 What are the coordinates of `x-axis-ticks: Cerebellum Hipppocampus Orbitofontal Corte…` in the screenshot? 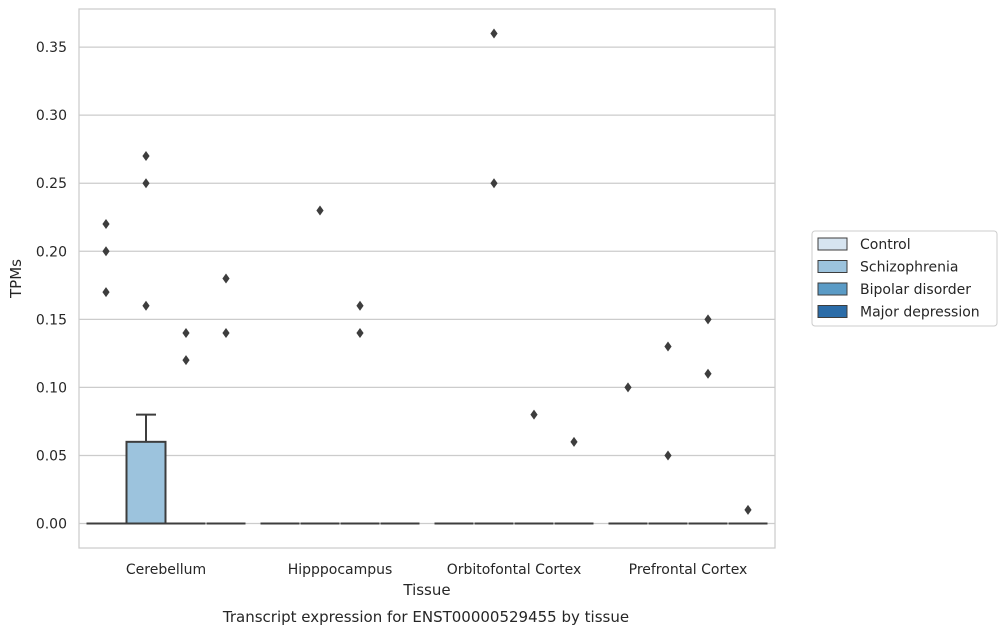 It's located at (436, 570).